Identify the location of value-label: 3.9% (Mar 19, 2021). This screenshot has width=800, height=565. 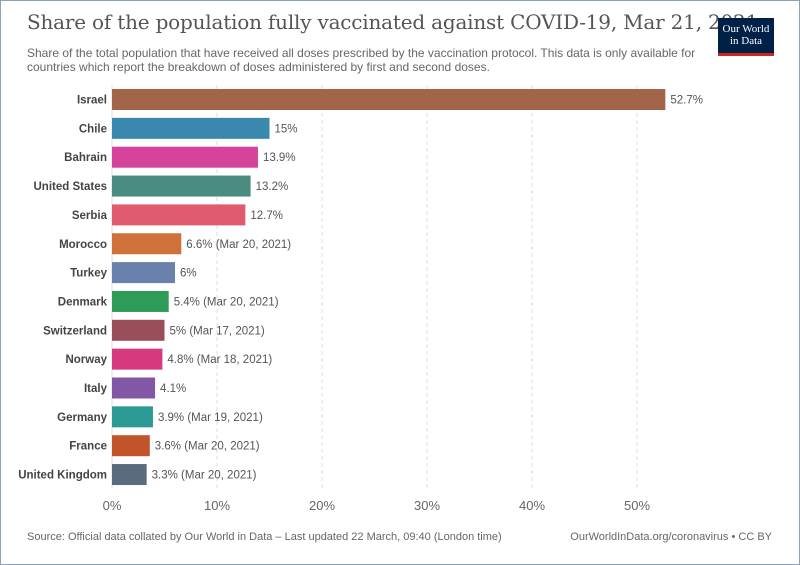
(210, 418).